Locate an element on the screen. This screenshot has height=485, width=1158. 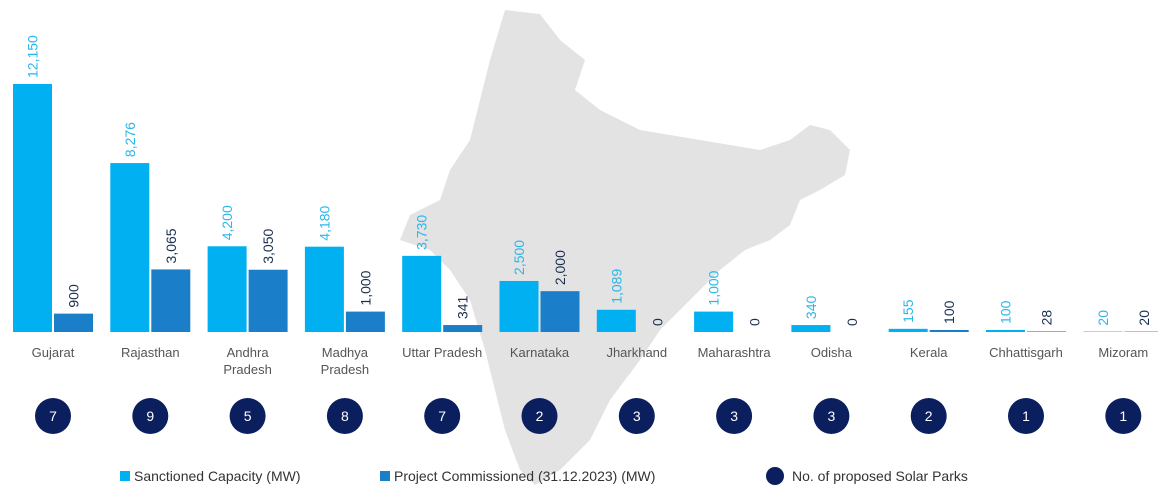
category-label: Gujarat is located at coordinates (53, 352).